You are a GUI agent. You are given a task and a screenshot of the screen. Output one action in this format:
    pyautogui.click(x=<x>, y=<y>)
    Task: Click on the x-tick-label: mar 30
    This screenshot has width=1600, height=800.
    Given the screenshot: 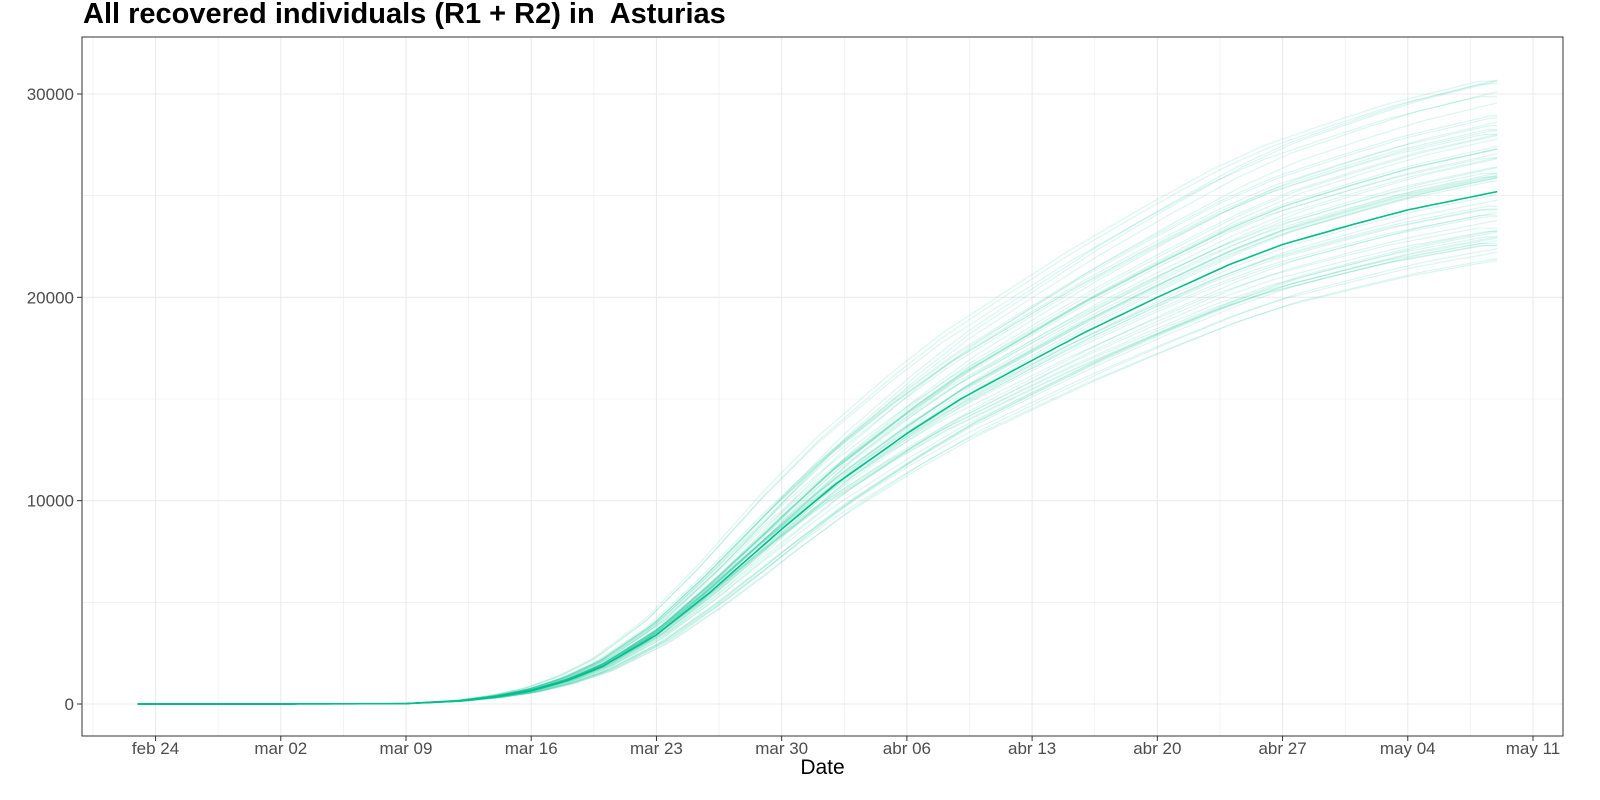 What is the action you would take?
    pyautogui.click(x=781, y=748)
    